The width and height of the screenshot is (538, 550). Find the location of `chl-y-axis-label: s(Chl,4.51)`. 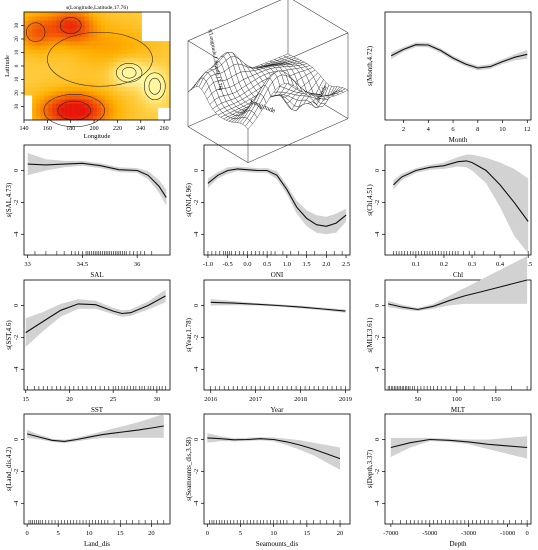

chl-y-axis-label: s(Chl,4.51) is located at coordinates (370, 200).